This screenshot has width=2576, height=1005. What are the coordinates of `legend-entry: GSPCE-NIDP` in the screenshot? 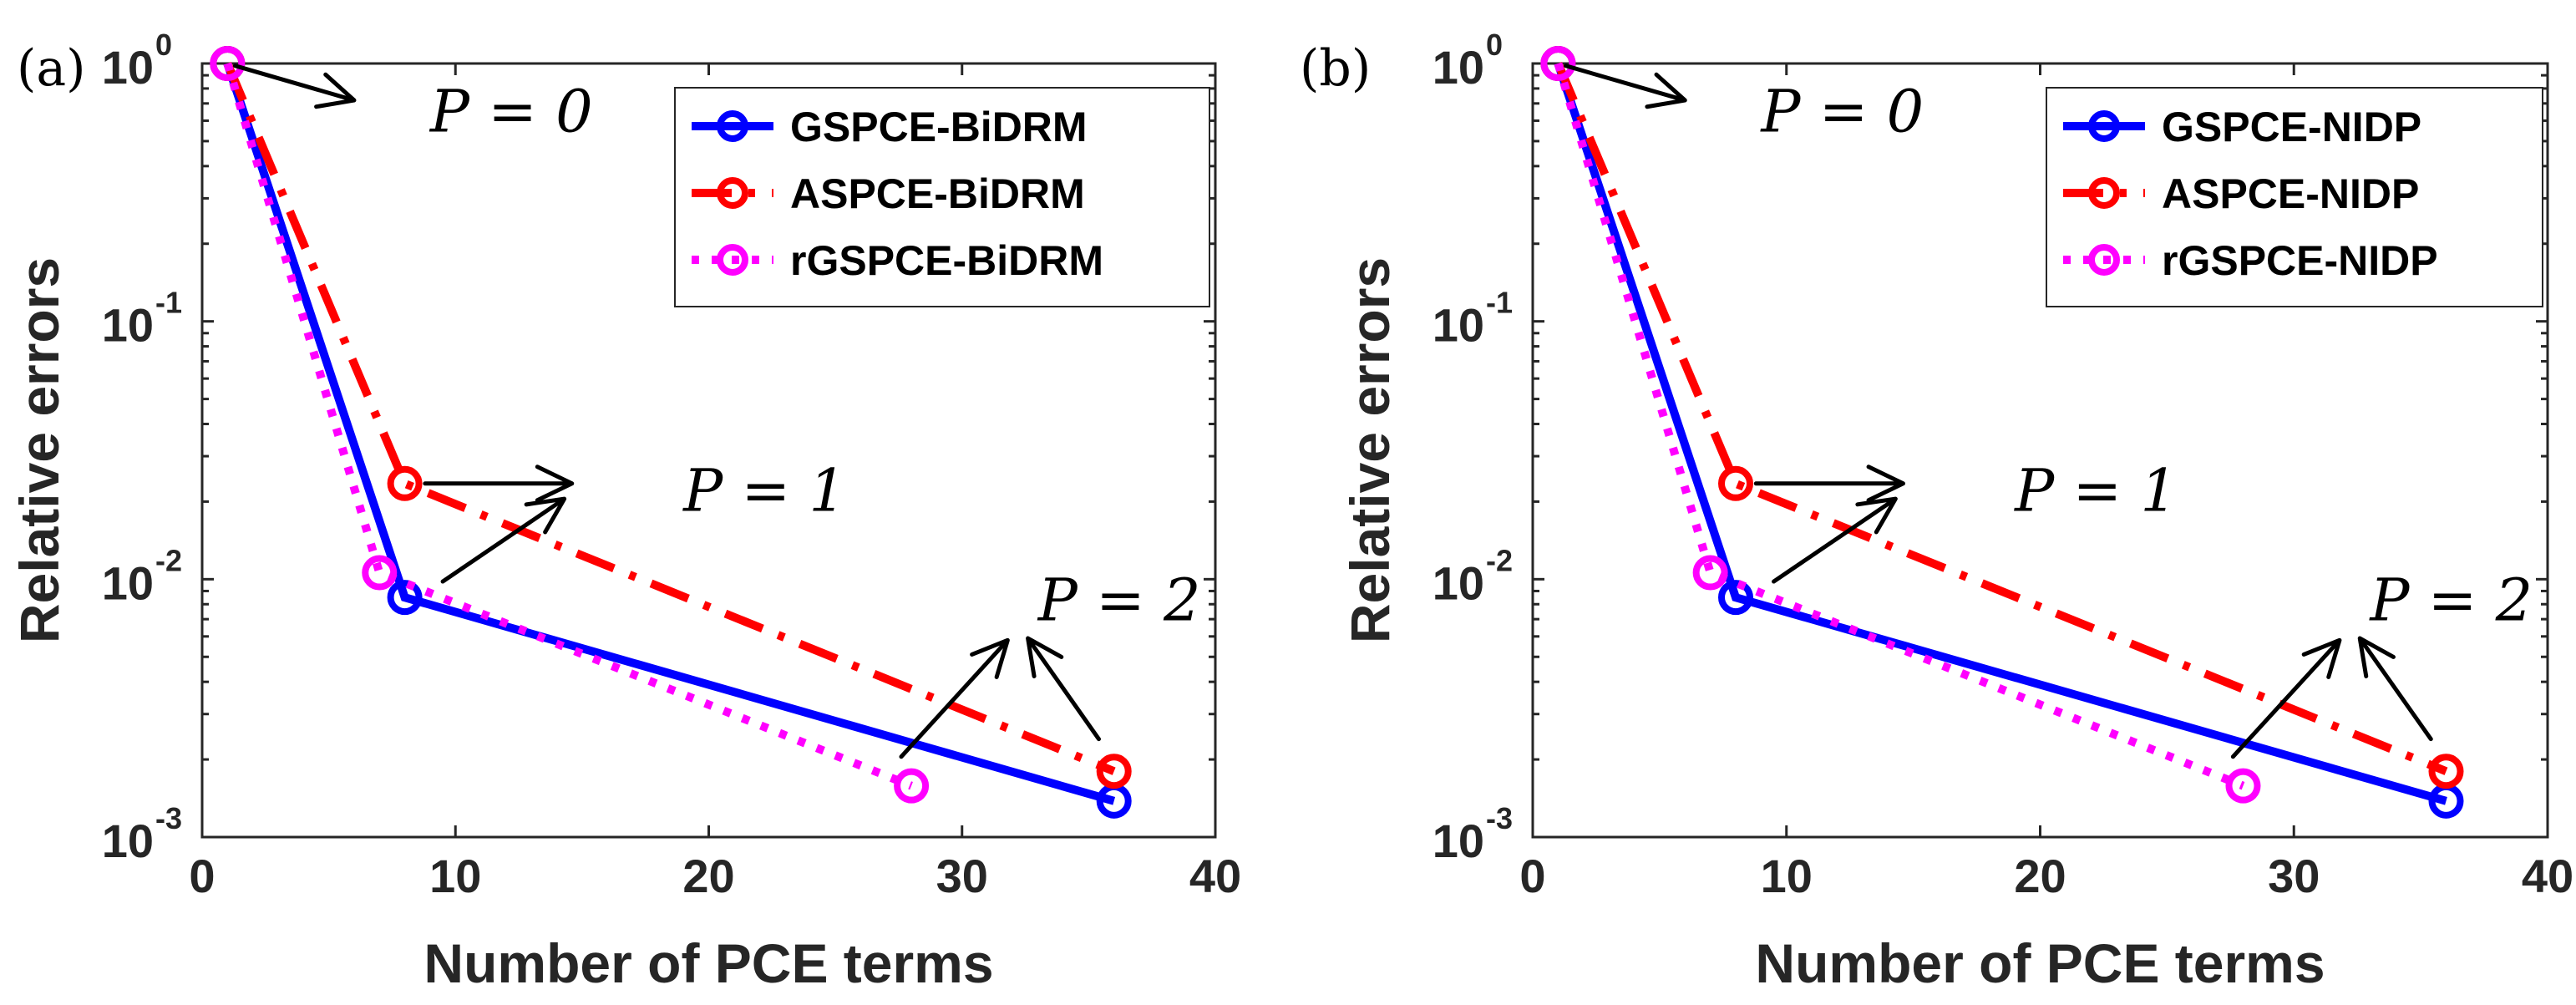 It's located at (2291, 127).